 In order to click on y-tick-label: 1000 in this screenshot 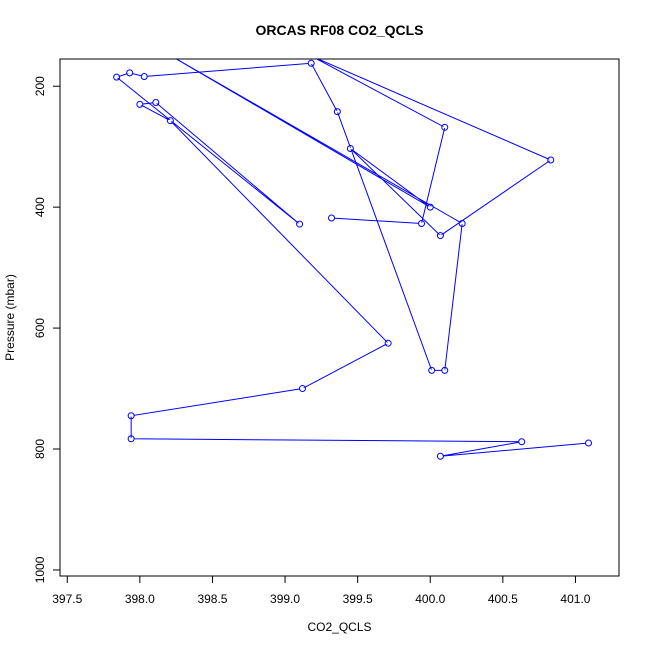, I will do `click(40, 569)`.